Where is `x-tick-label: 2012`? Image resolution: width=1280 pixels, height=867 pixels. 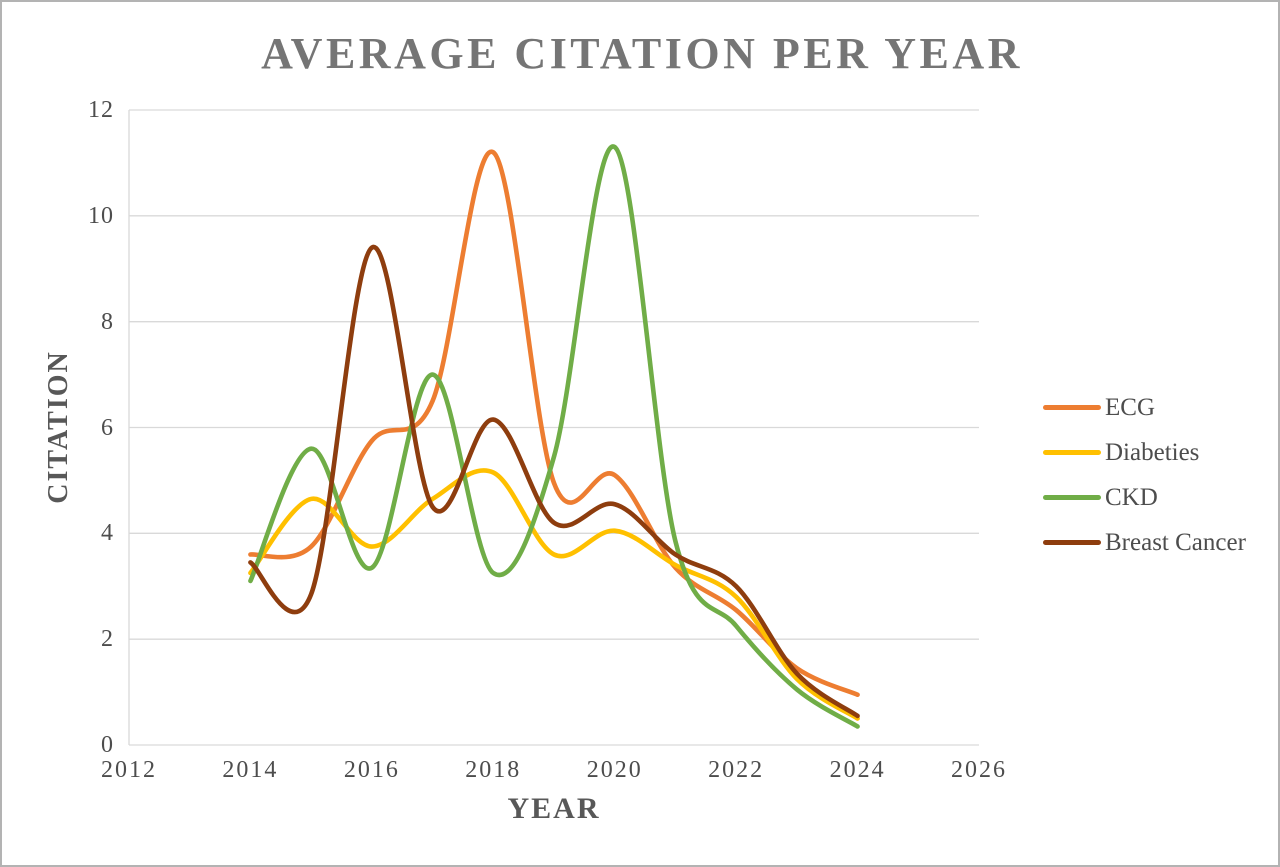
x-tick-label: 2012 is located at coordinates (129, 770).